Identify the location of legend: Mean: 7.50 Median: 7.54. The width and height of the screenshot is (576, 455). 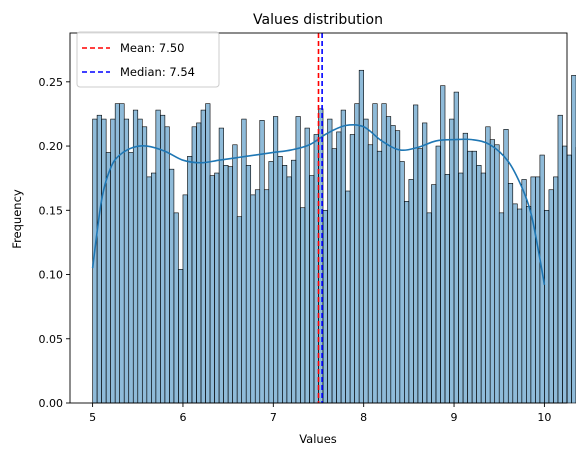
(148, 59).